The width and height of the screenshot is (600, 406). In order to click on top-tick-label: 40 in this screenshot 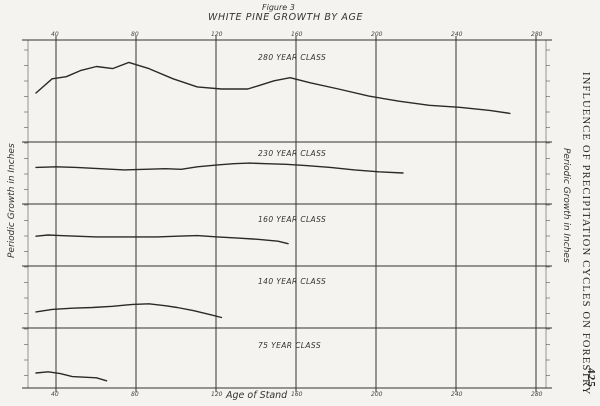, I will do `click(55, 34)`.